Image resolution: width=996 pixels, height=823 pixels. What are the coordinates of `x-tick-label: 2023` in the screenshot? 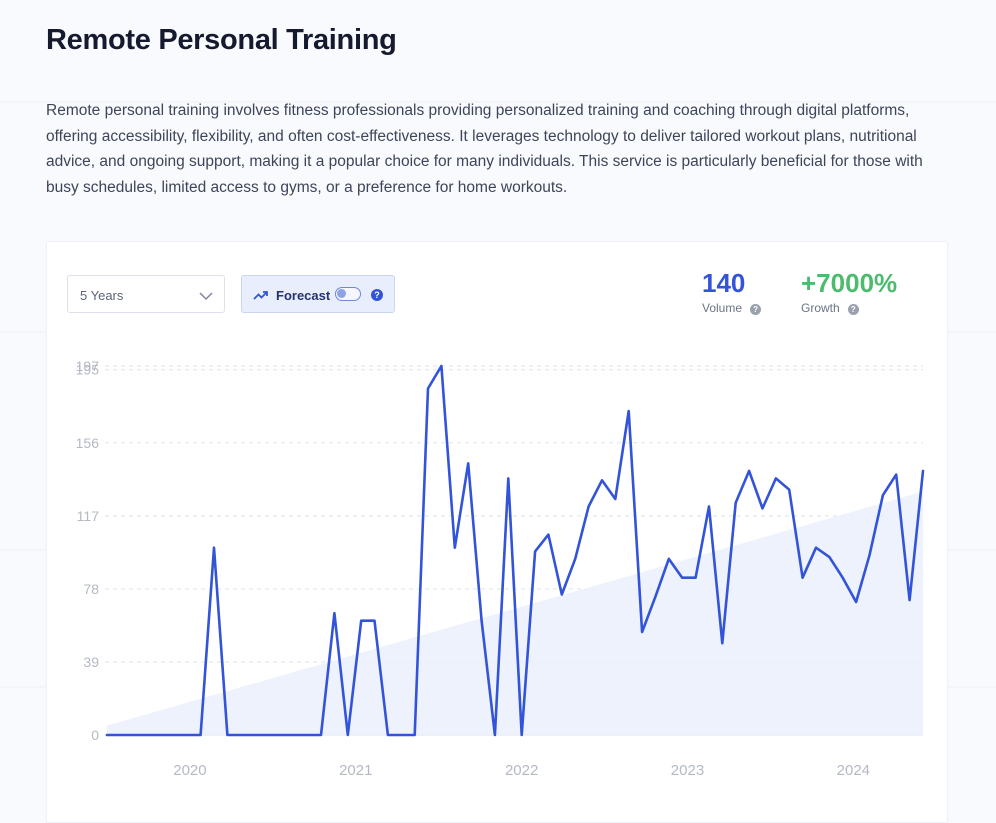 It's located at (687, 770).